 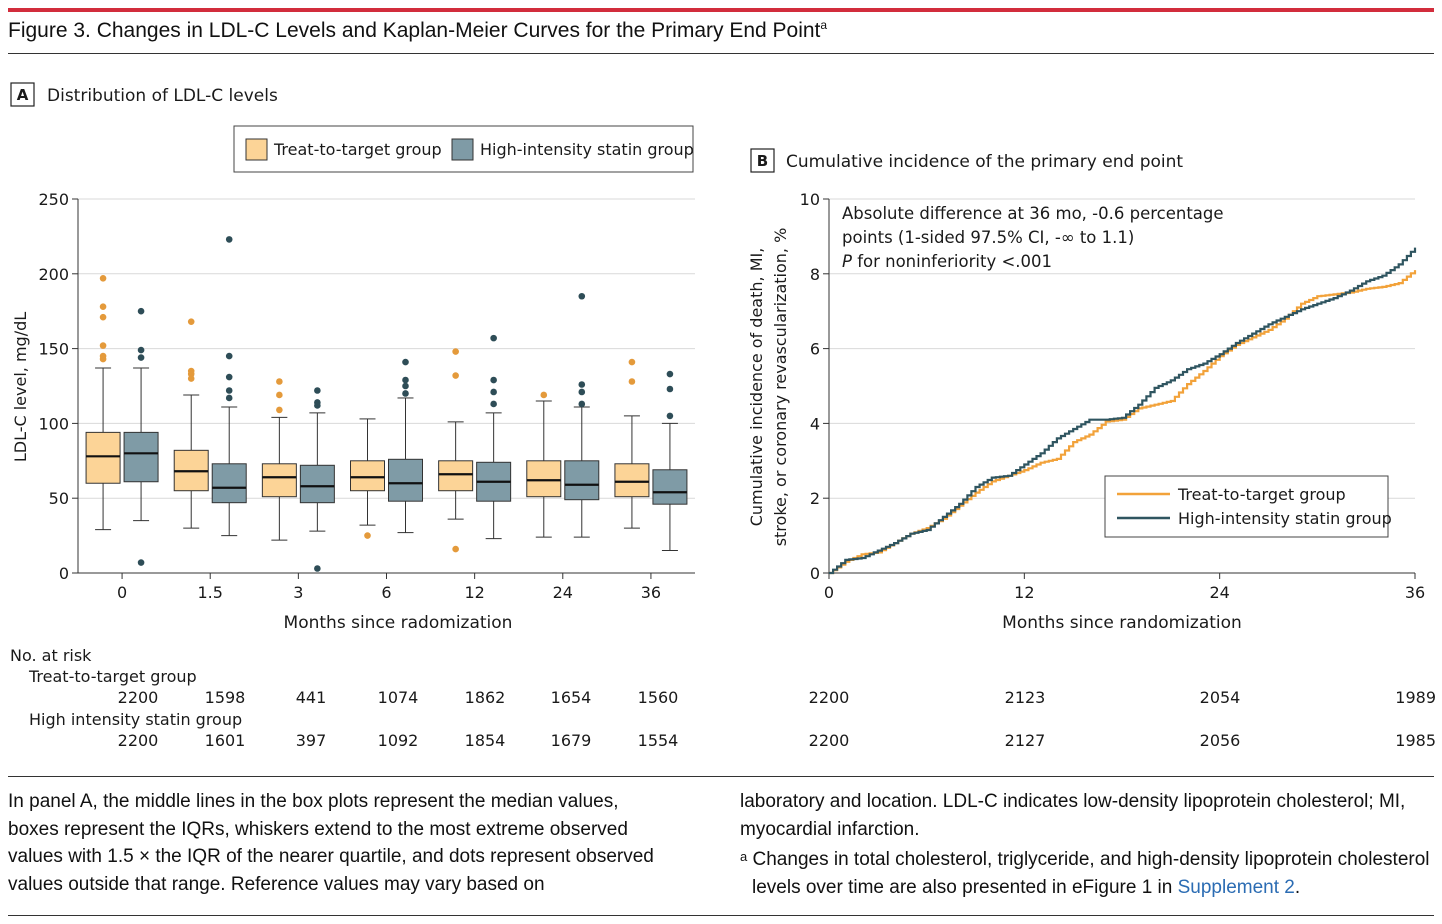 I want to click on at-risk-value-a: 1862, so click(x=485, y=697).